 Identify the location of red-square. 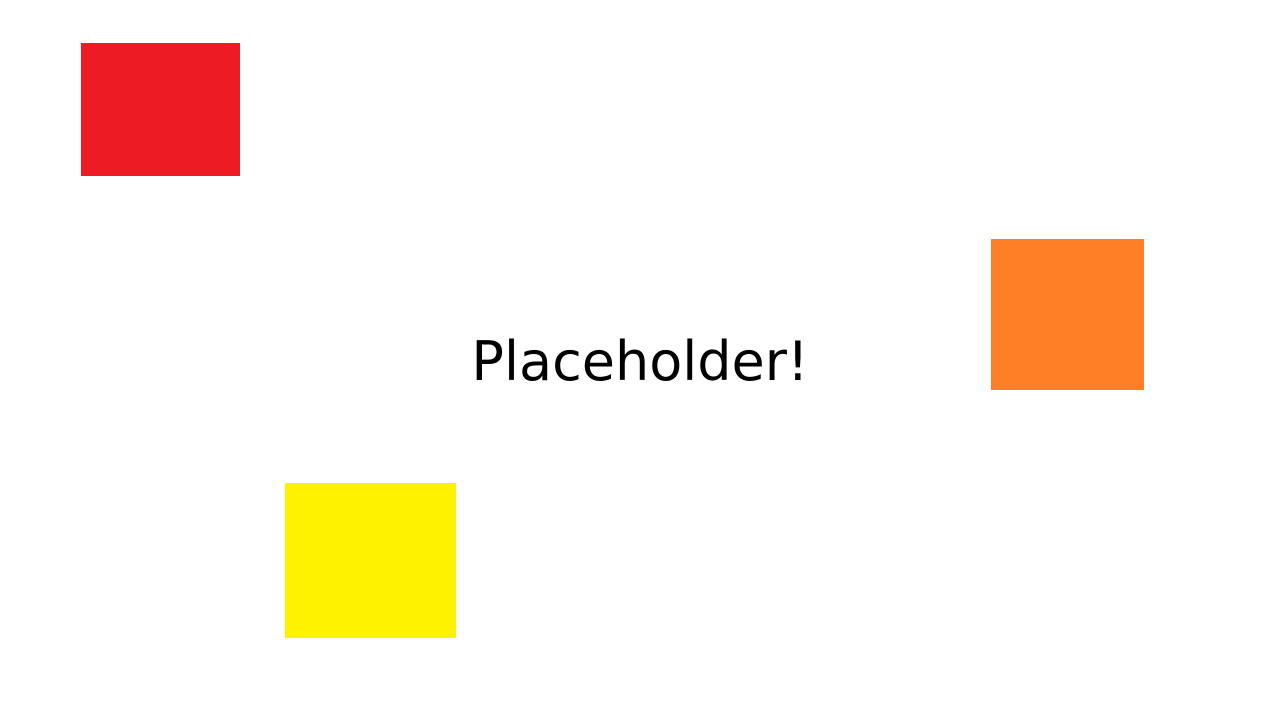
(160, 109).